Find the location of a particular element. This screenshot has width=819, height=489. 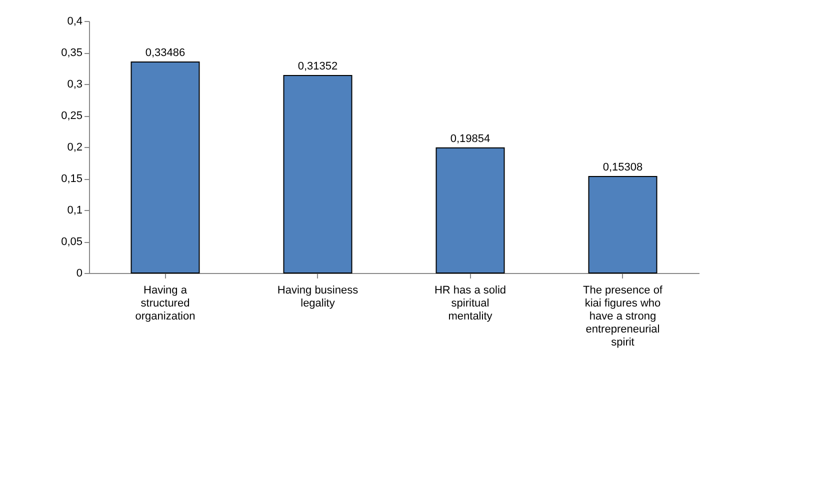

data-label: 0,31352 is located at coordinates (318, 66).